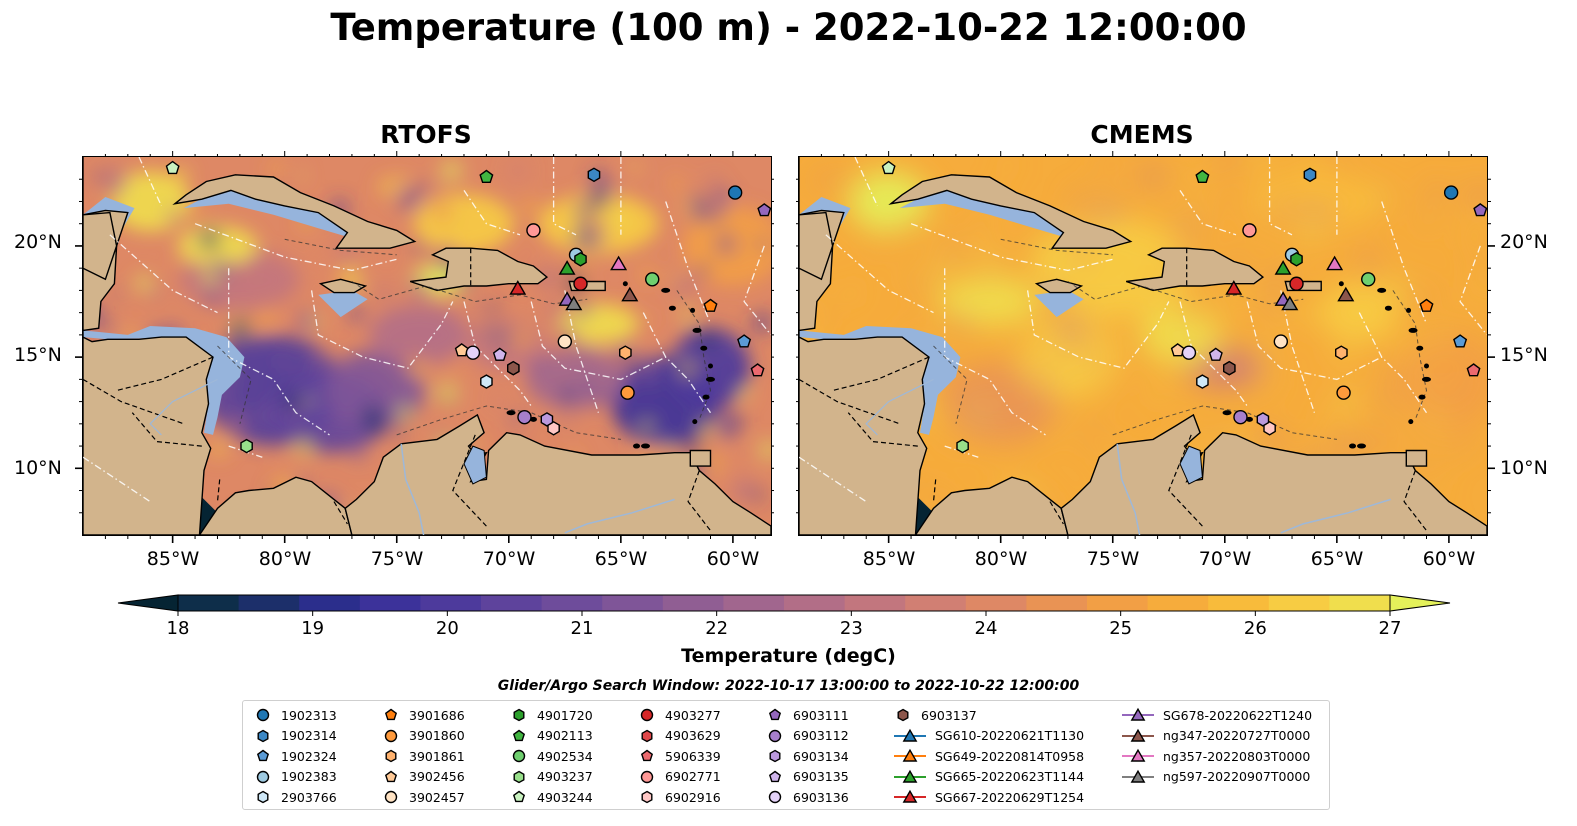 The width and height of the screenshot is (1577, 826). What do you see at coordinates (693, 797) in the screenshot?
I see `legend-item-label: 6902916` at bounding box center [693, 797].